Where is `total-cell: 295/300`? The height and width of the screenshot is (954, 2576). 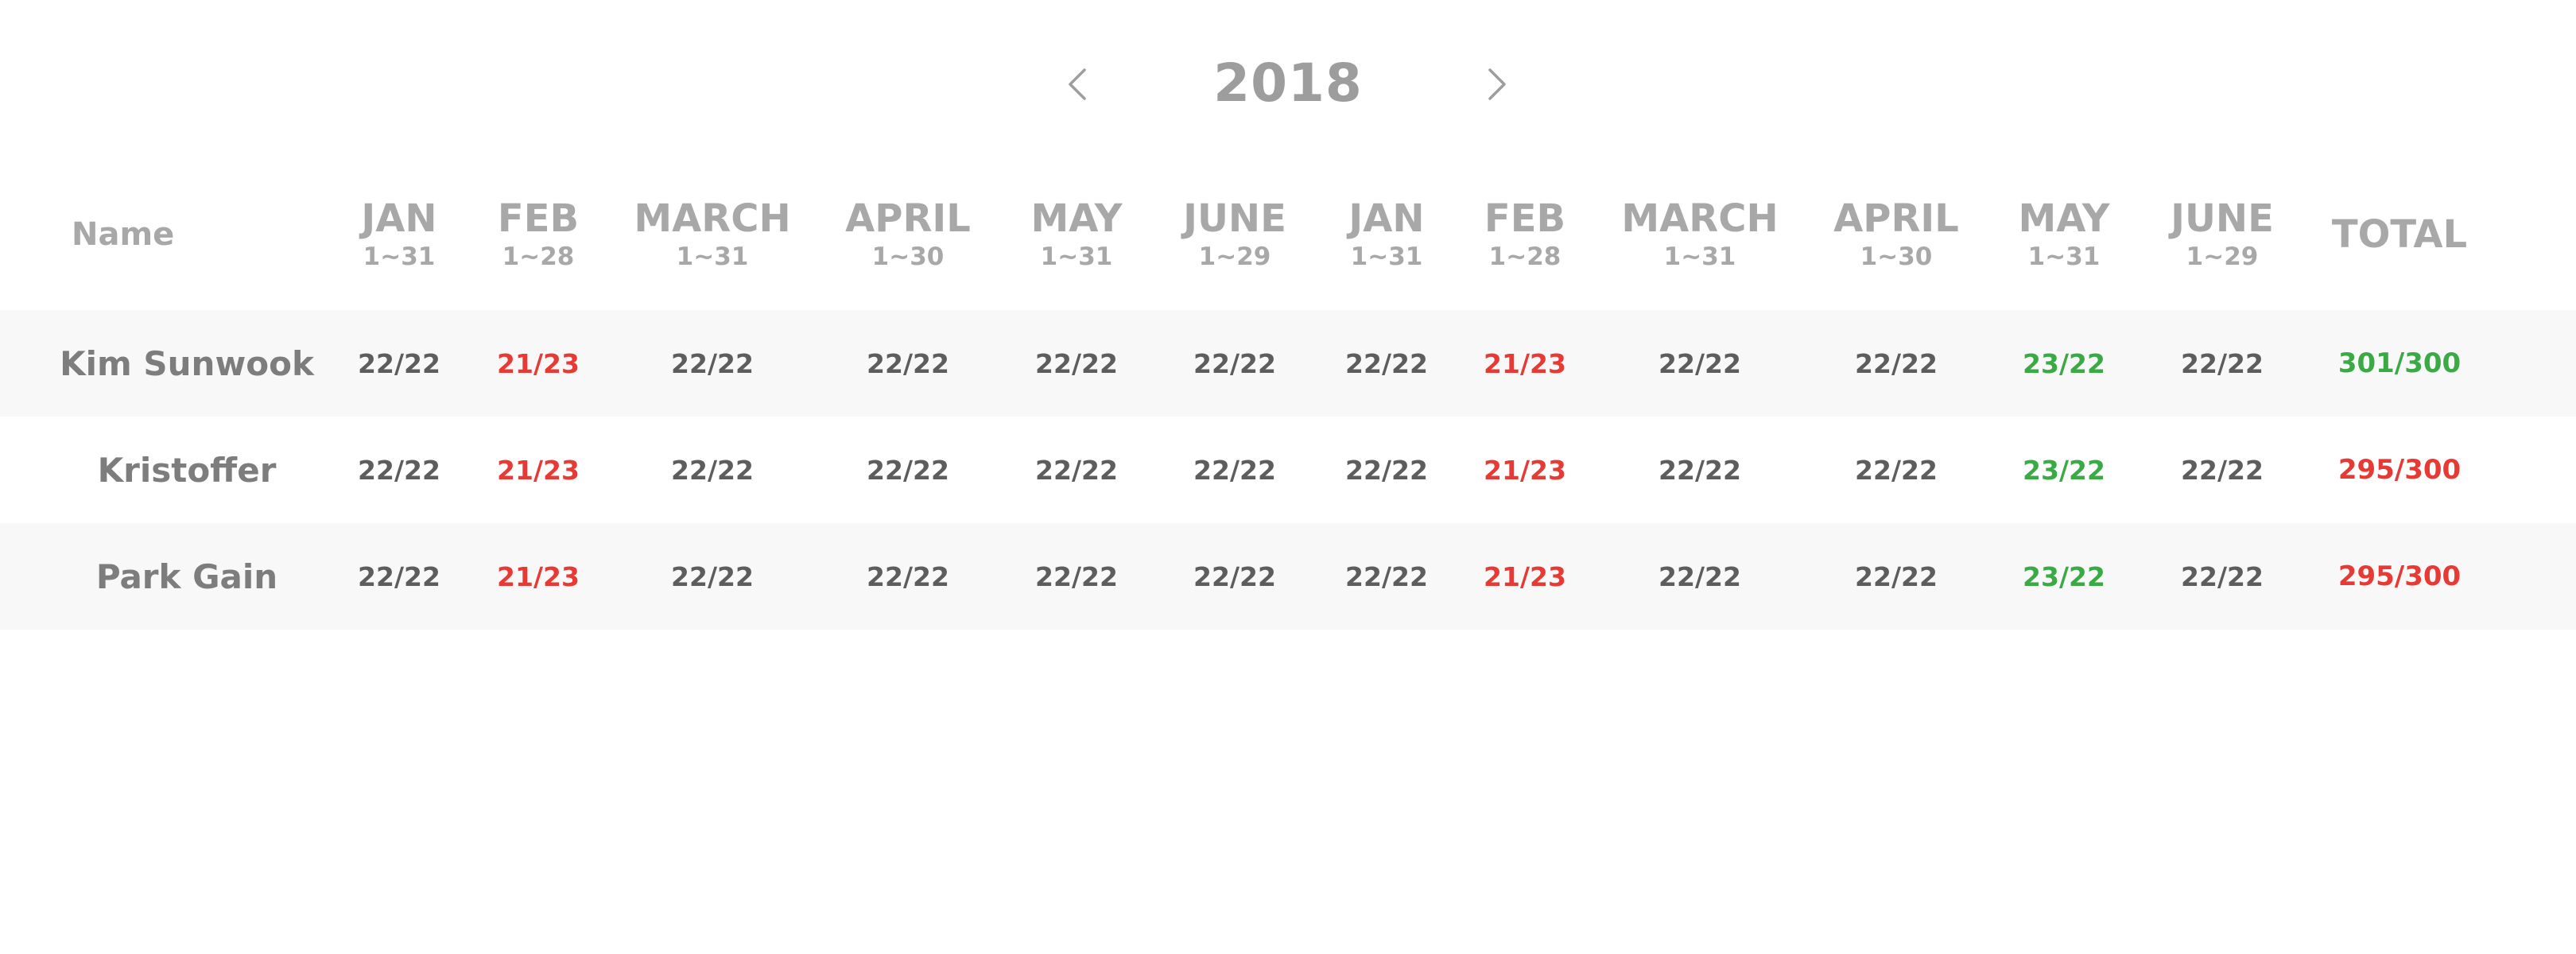
total-cell: 295/300 is located at coordinates (2400, 470).